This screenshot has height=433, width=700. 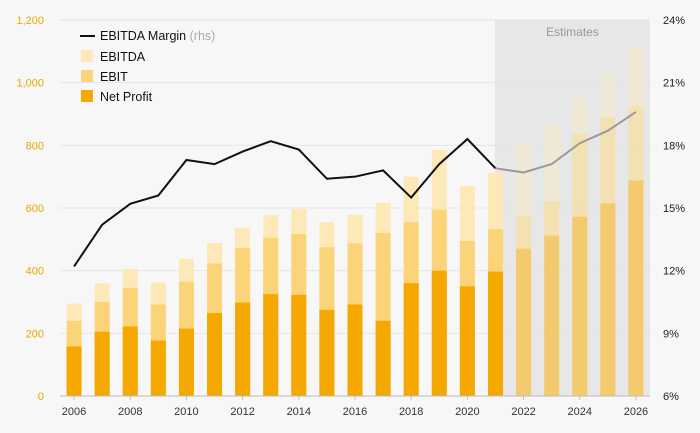 What do you see at coordinates (674, 272) in the screenshot?
I see `y-right-tick-label: 12%` at bounding box center [674, 272].